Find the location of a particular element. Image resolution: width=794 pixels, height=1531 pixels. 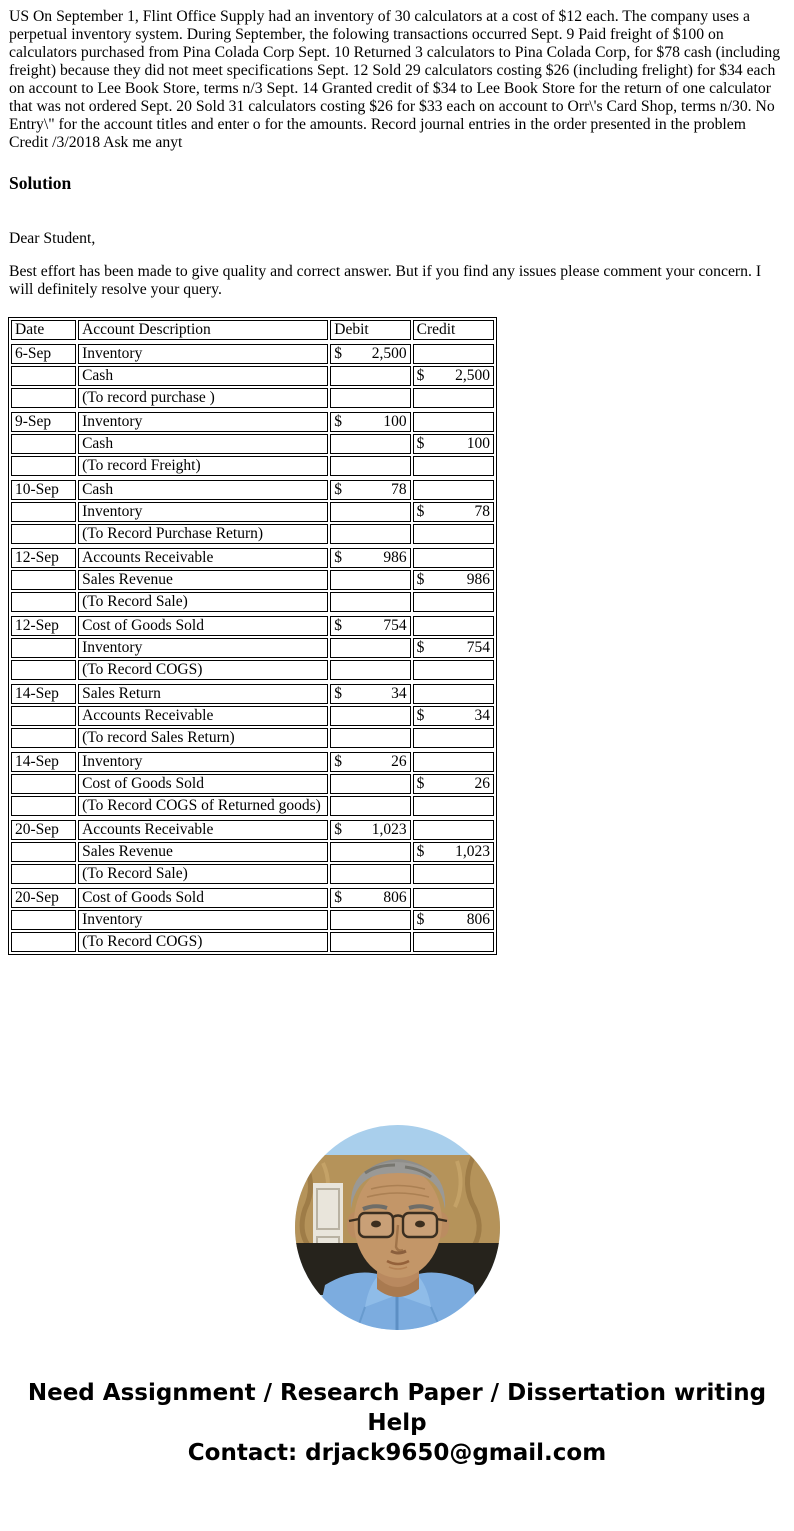

journal-row: (To record purchase ) is located at coordinates (252, 398).